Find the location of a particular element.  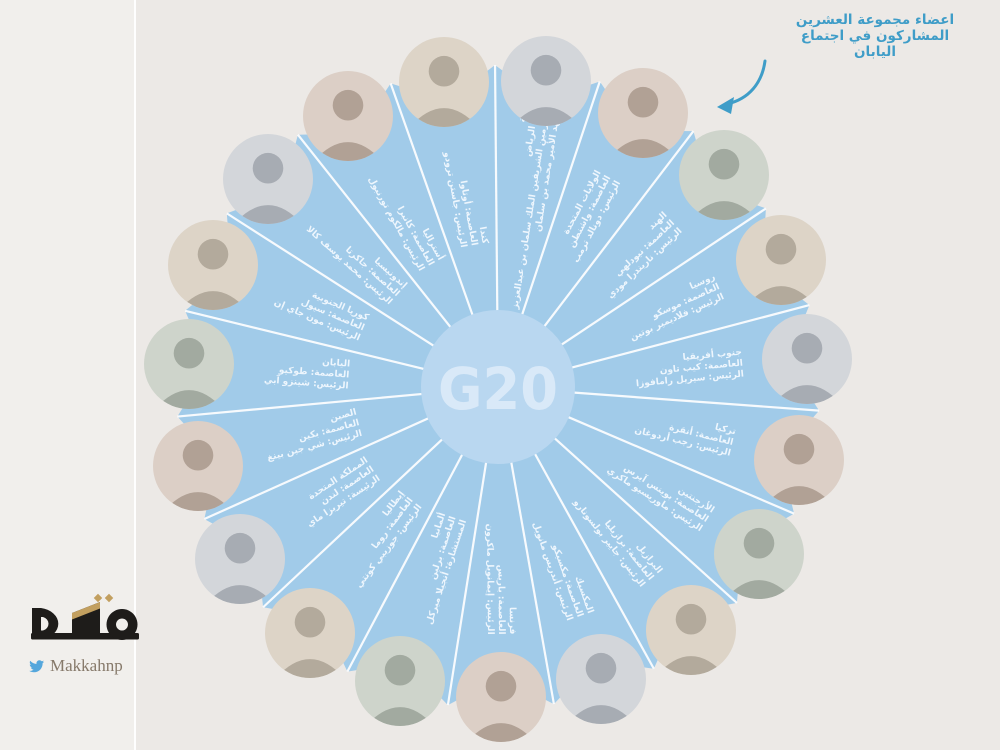

leader-photo-united-states is located at coordinates (643, 113).